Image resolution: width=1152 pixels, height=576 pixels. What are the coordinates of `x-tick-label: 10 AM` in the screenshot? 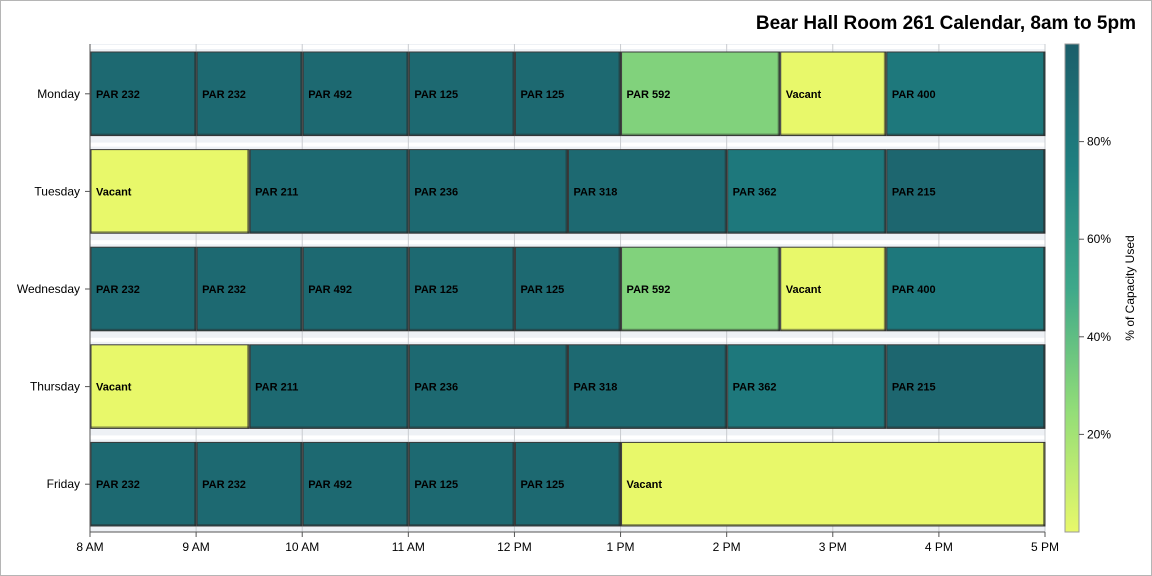 It's located at (302, 547).